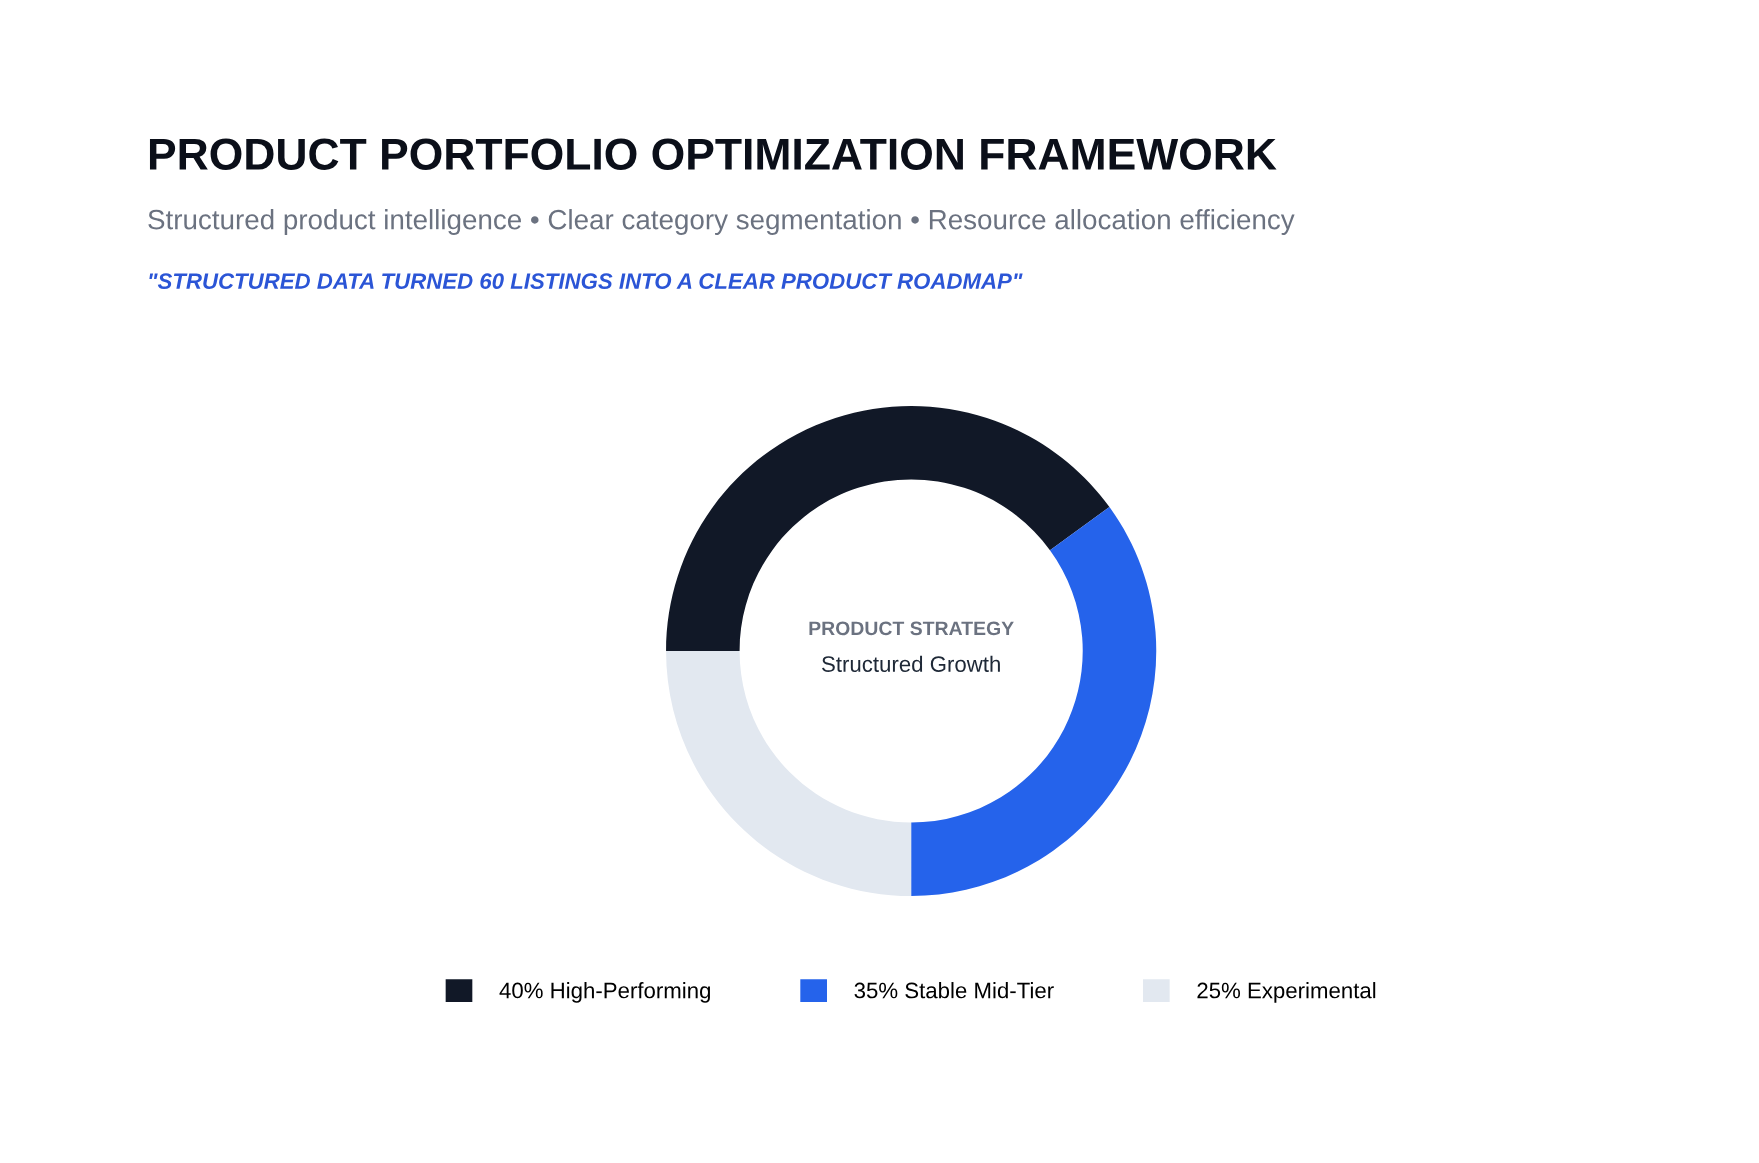 This screenshot has width=1759, height=1163. I want to click on text: "STRUCTURED DATA TURNED 60 LISTINGS INTO A CLEAR PRODUCT ROADMAP", so click(586, 281).